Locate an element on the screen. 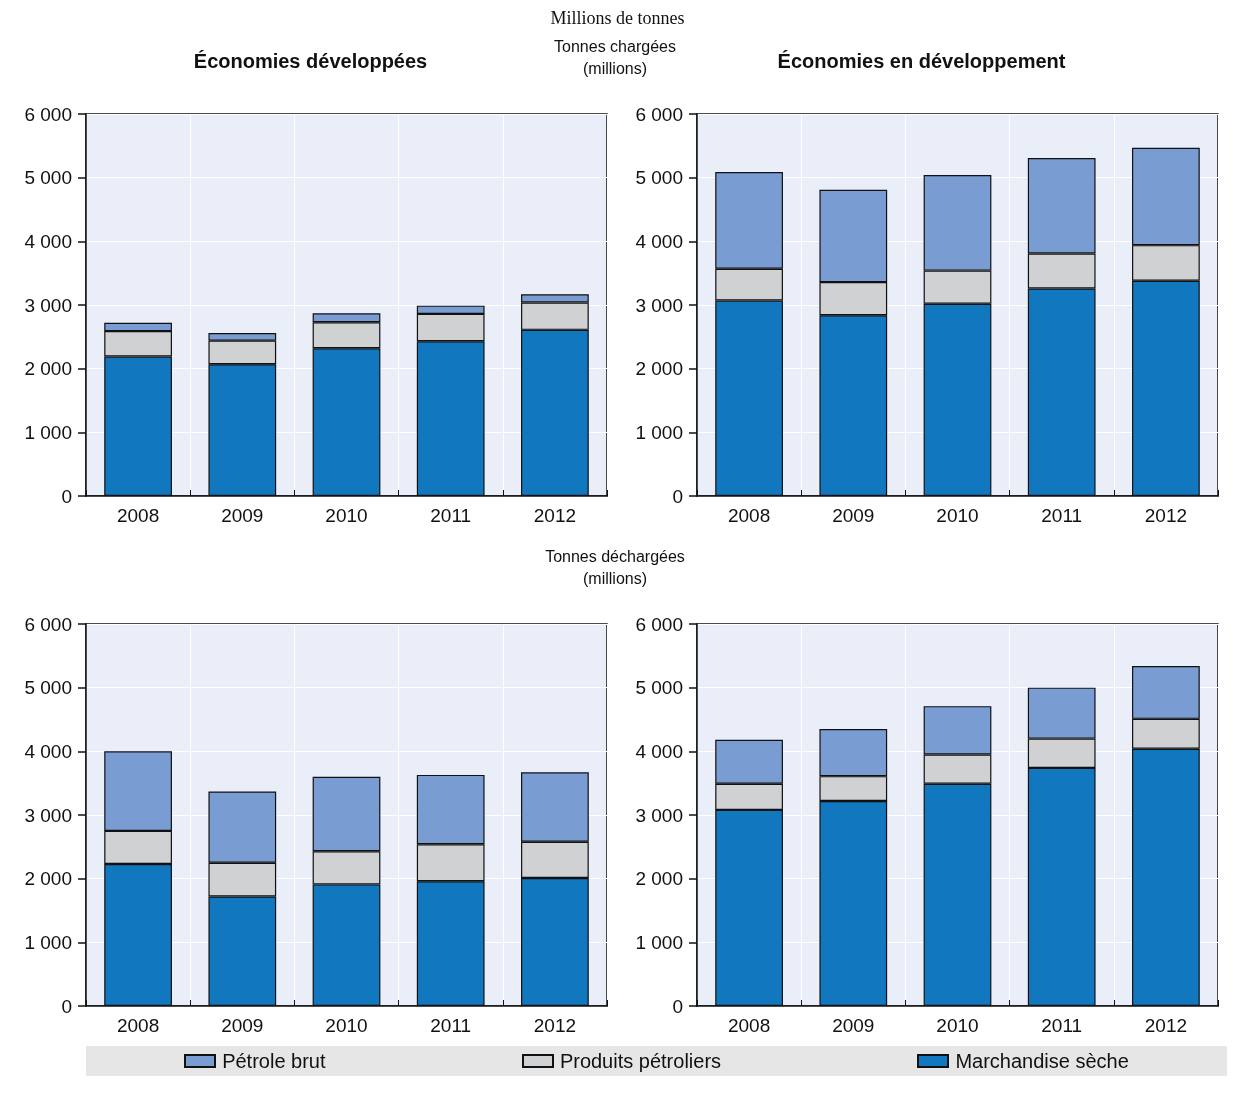 The image size is (1235, 1102). chart-title: Économies développées is located at coordinates (310, 61).